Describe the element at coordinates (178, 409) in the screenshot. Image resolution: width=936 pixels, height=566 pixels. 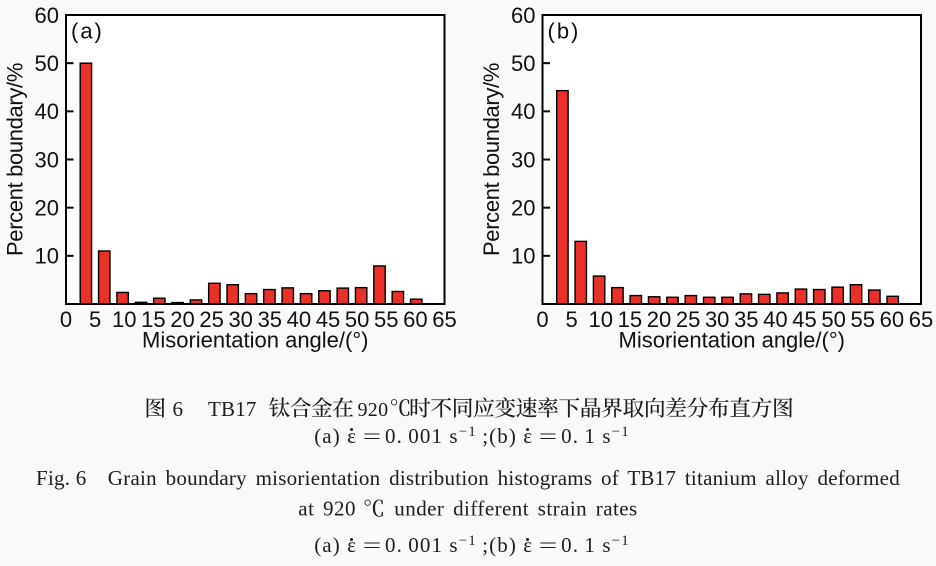
I see `svg-text: 6` at that location.